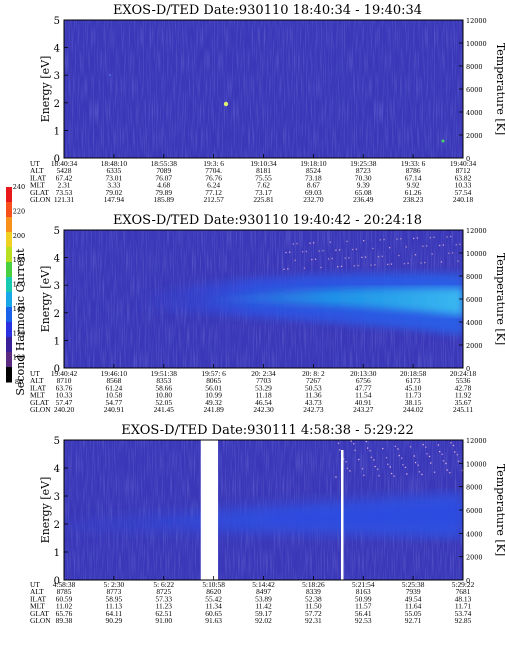 The width and height of the screenshot is (505, 649). Describe the element at coordinates (64, 598) in the screenshot. I see `param-value: 60.59` at that location.